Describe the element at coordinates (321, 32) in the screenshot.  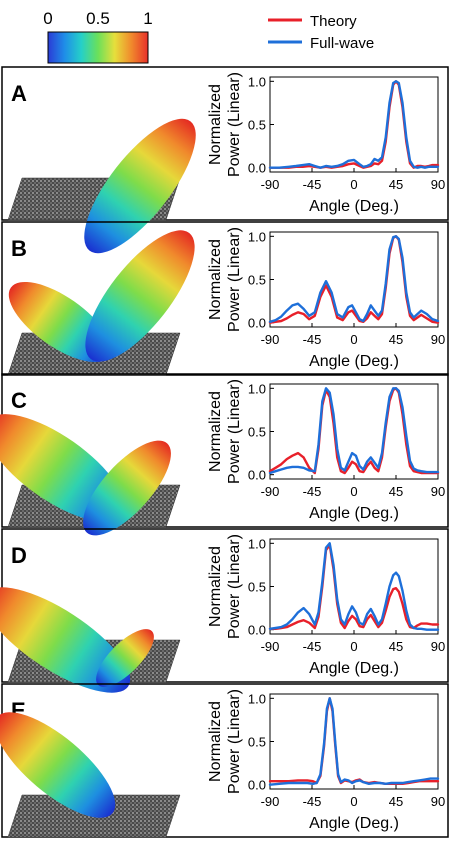
I see `legend: Theory Full-wave` at that location.